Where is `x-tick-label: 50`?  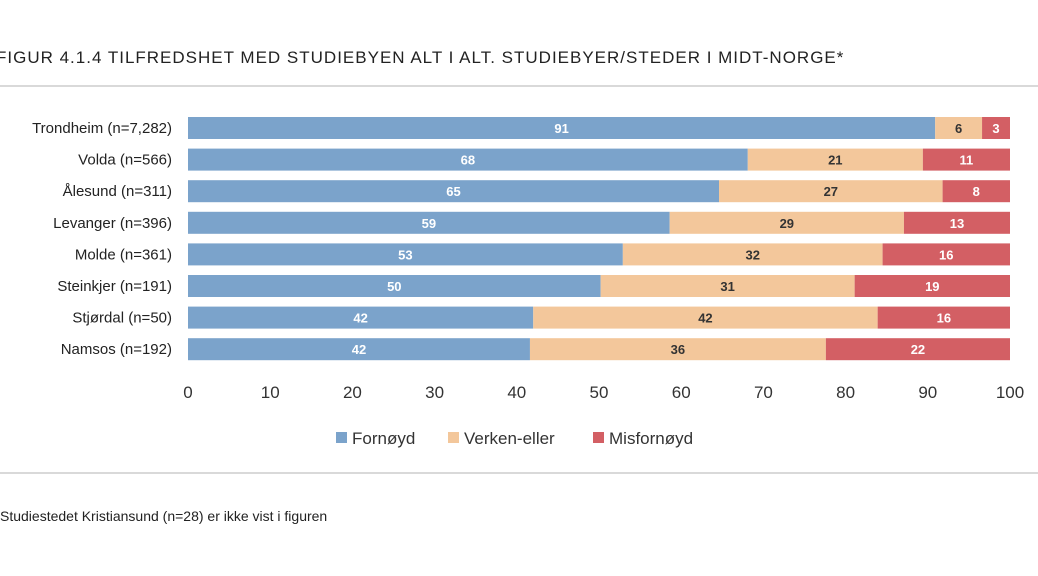 x-tick-label: 50 is located at coordinates (599, 392).